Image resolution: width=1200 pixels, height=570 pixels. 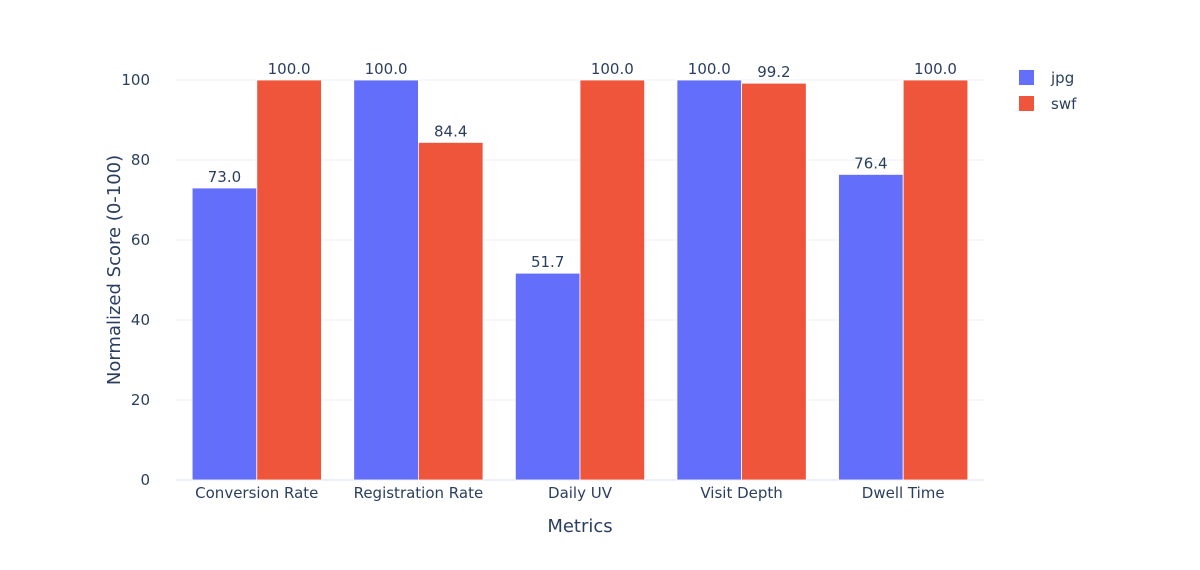 What do you see at coordinates (1048, 91) in the screenshot?
I see `legend: jpg swf` at bounding box center [1048, 91].